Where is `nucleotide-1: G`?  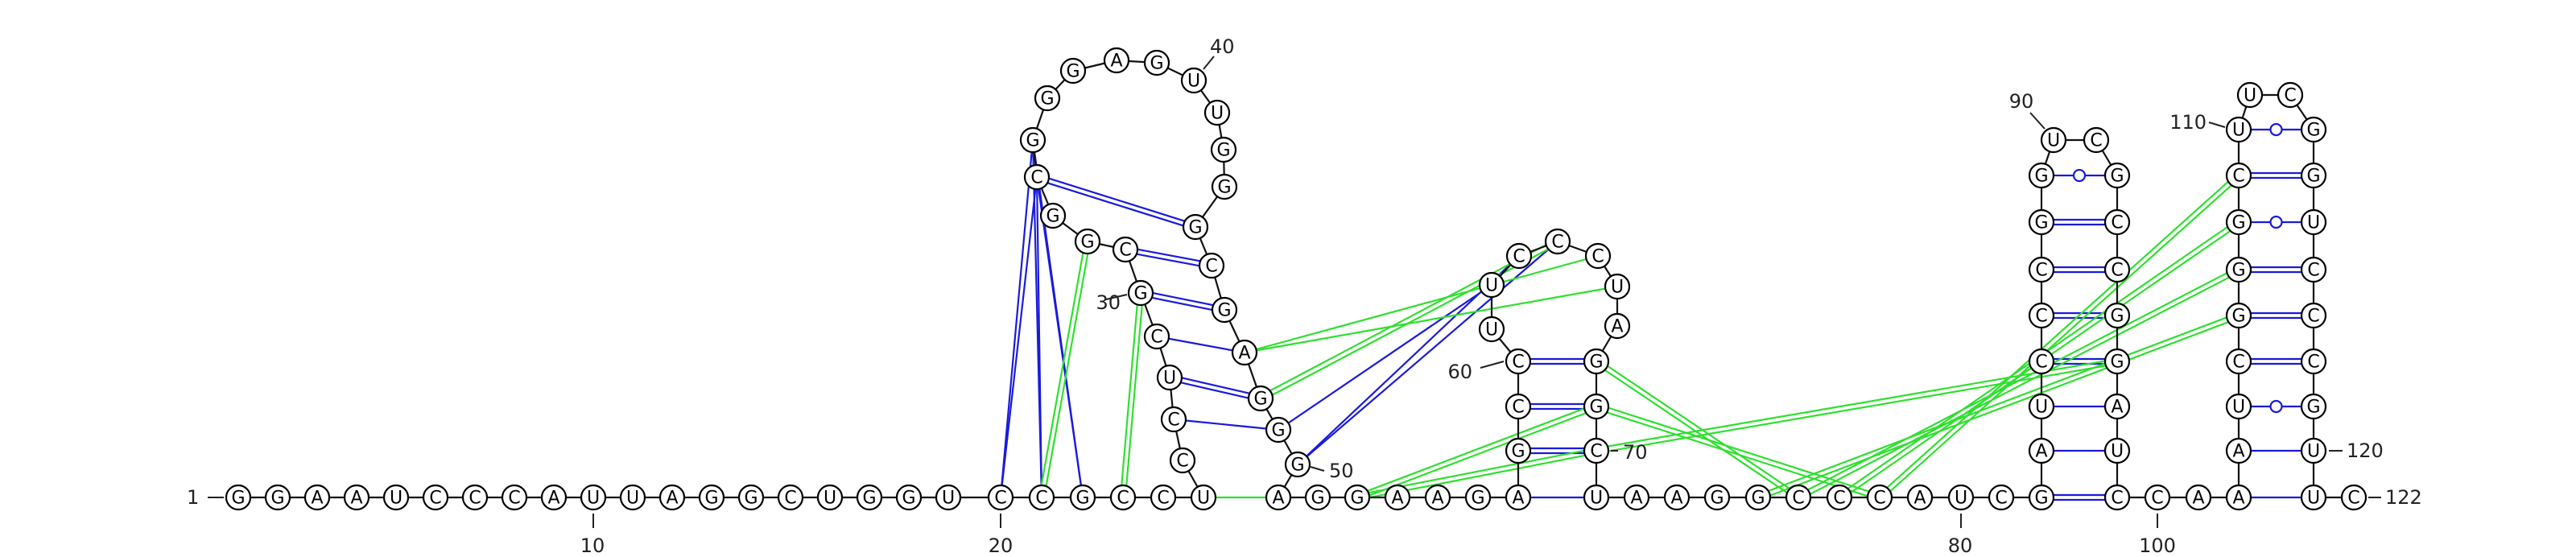 nucleotide-1: G is located at coordinates (238, 497).